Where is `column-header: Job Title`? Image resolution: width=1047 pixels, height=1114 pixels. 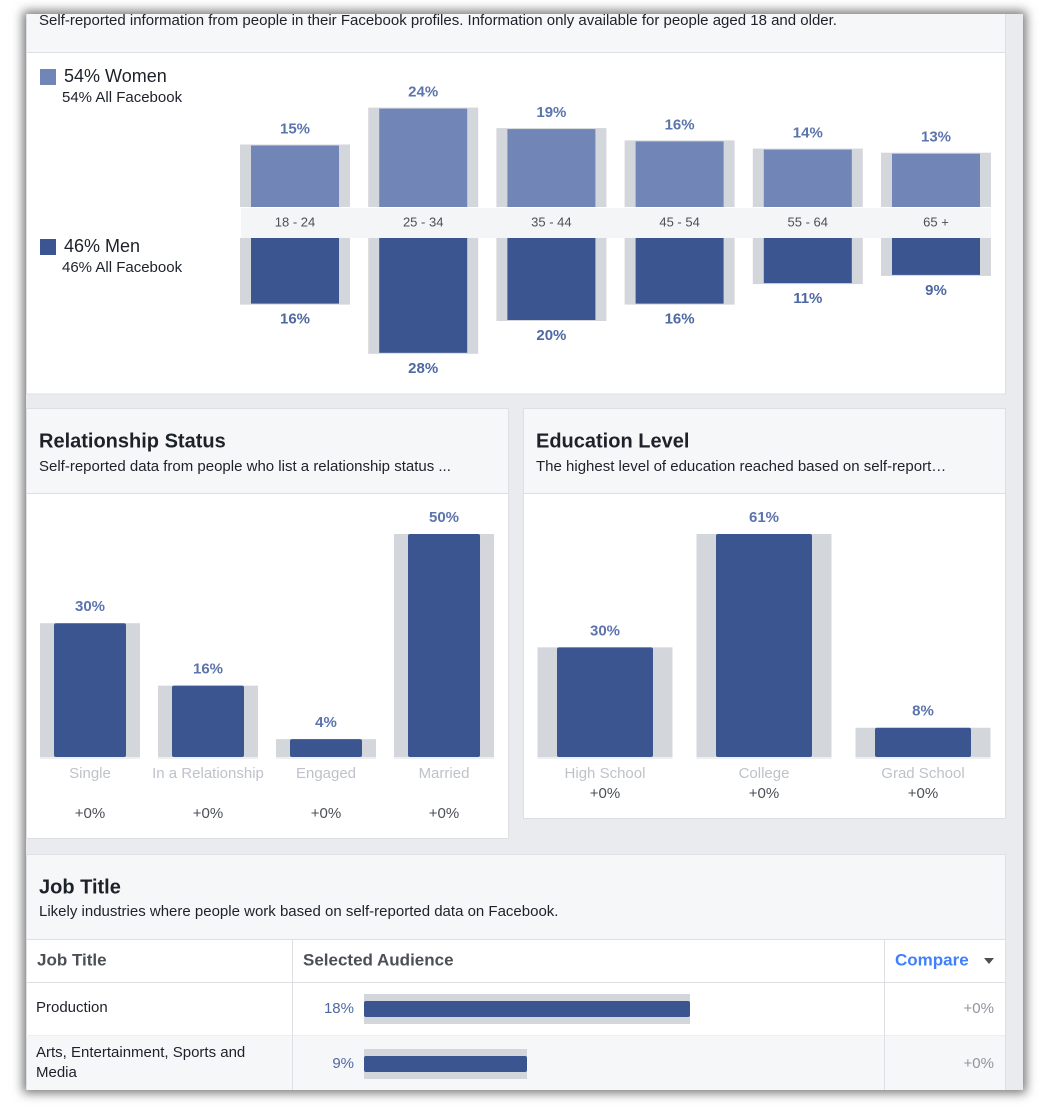 column-header: Job Title is located at coordinates (72, 959).